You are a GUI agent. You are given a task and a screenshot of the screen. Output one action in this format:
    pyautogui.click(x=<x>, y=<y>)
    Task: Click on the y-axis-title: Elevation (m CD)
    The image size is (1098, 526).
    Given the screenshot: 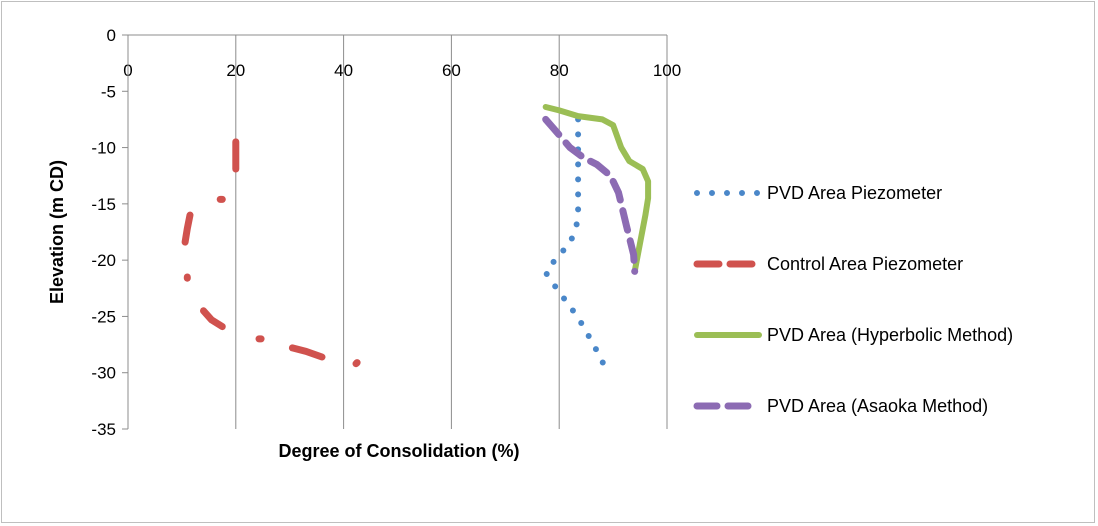 What is the action you would take?
    pyautogui.click(x=57, y=232)
    